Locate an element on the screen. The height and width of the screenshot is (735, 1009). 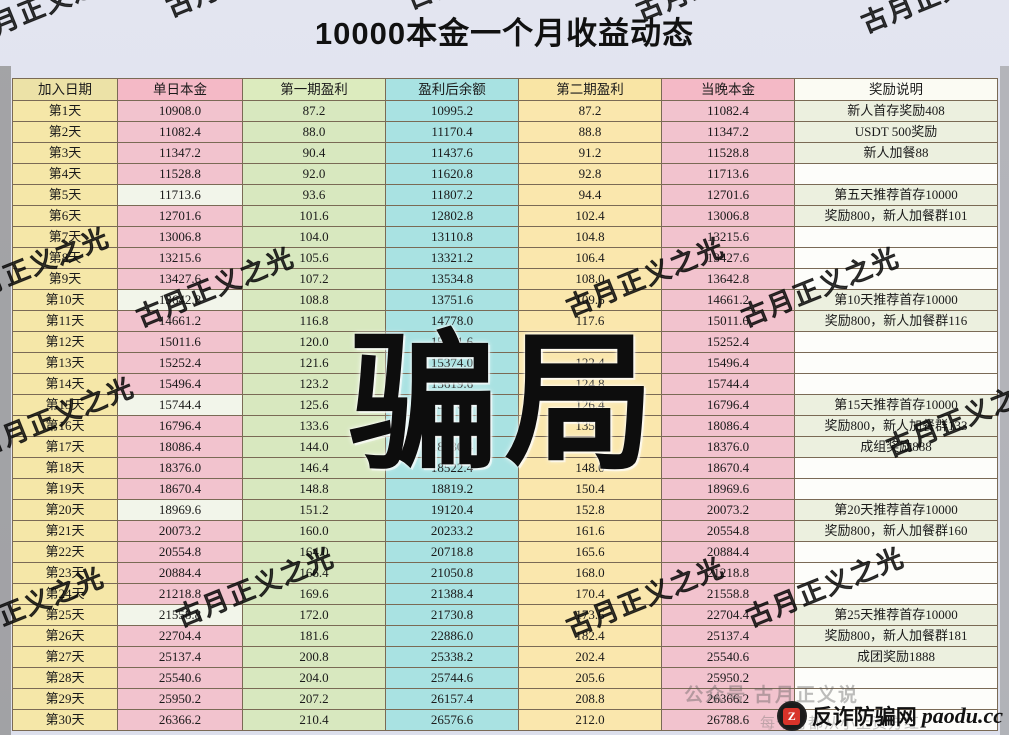
cell-note: 成组奖励888 is located at coordinates (896, 447).